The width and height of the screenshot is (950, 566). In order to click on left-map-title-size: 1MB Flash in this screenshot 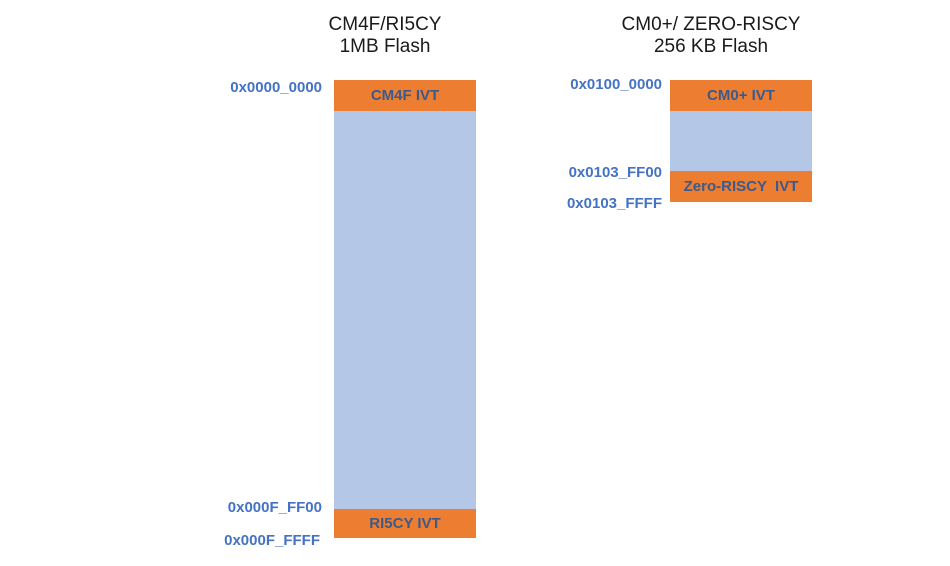, I will do `click(385, 46)`.